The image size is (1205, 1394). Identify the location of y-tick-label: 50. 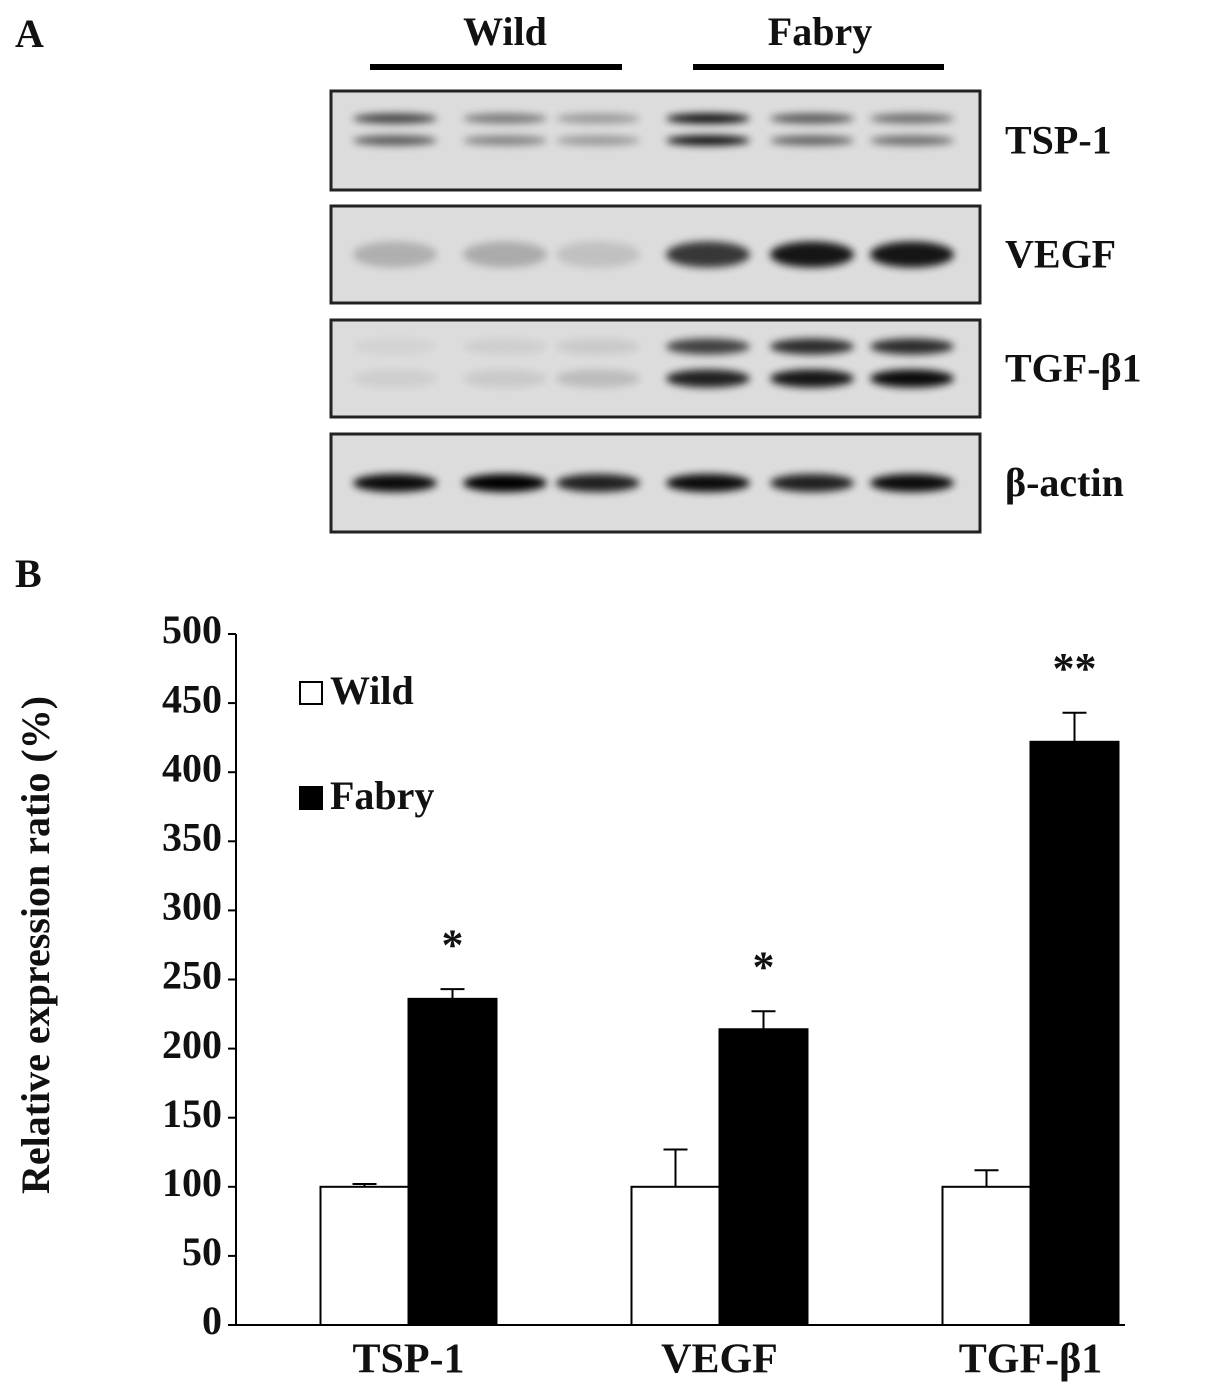
(202, 1251).